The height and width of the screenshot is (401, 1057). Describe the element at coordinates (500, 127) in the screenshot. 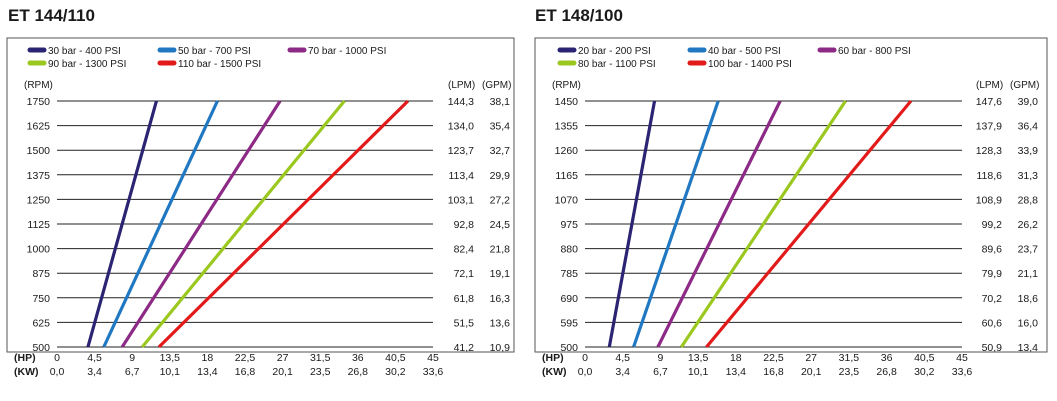

I see `gpm-tick-left-1: 35,4` at that location.